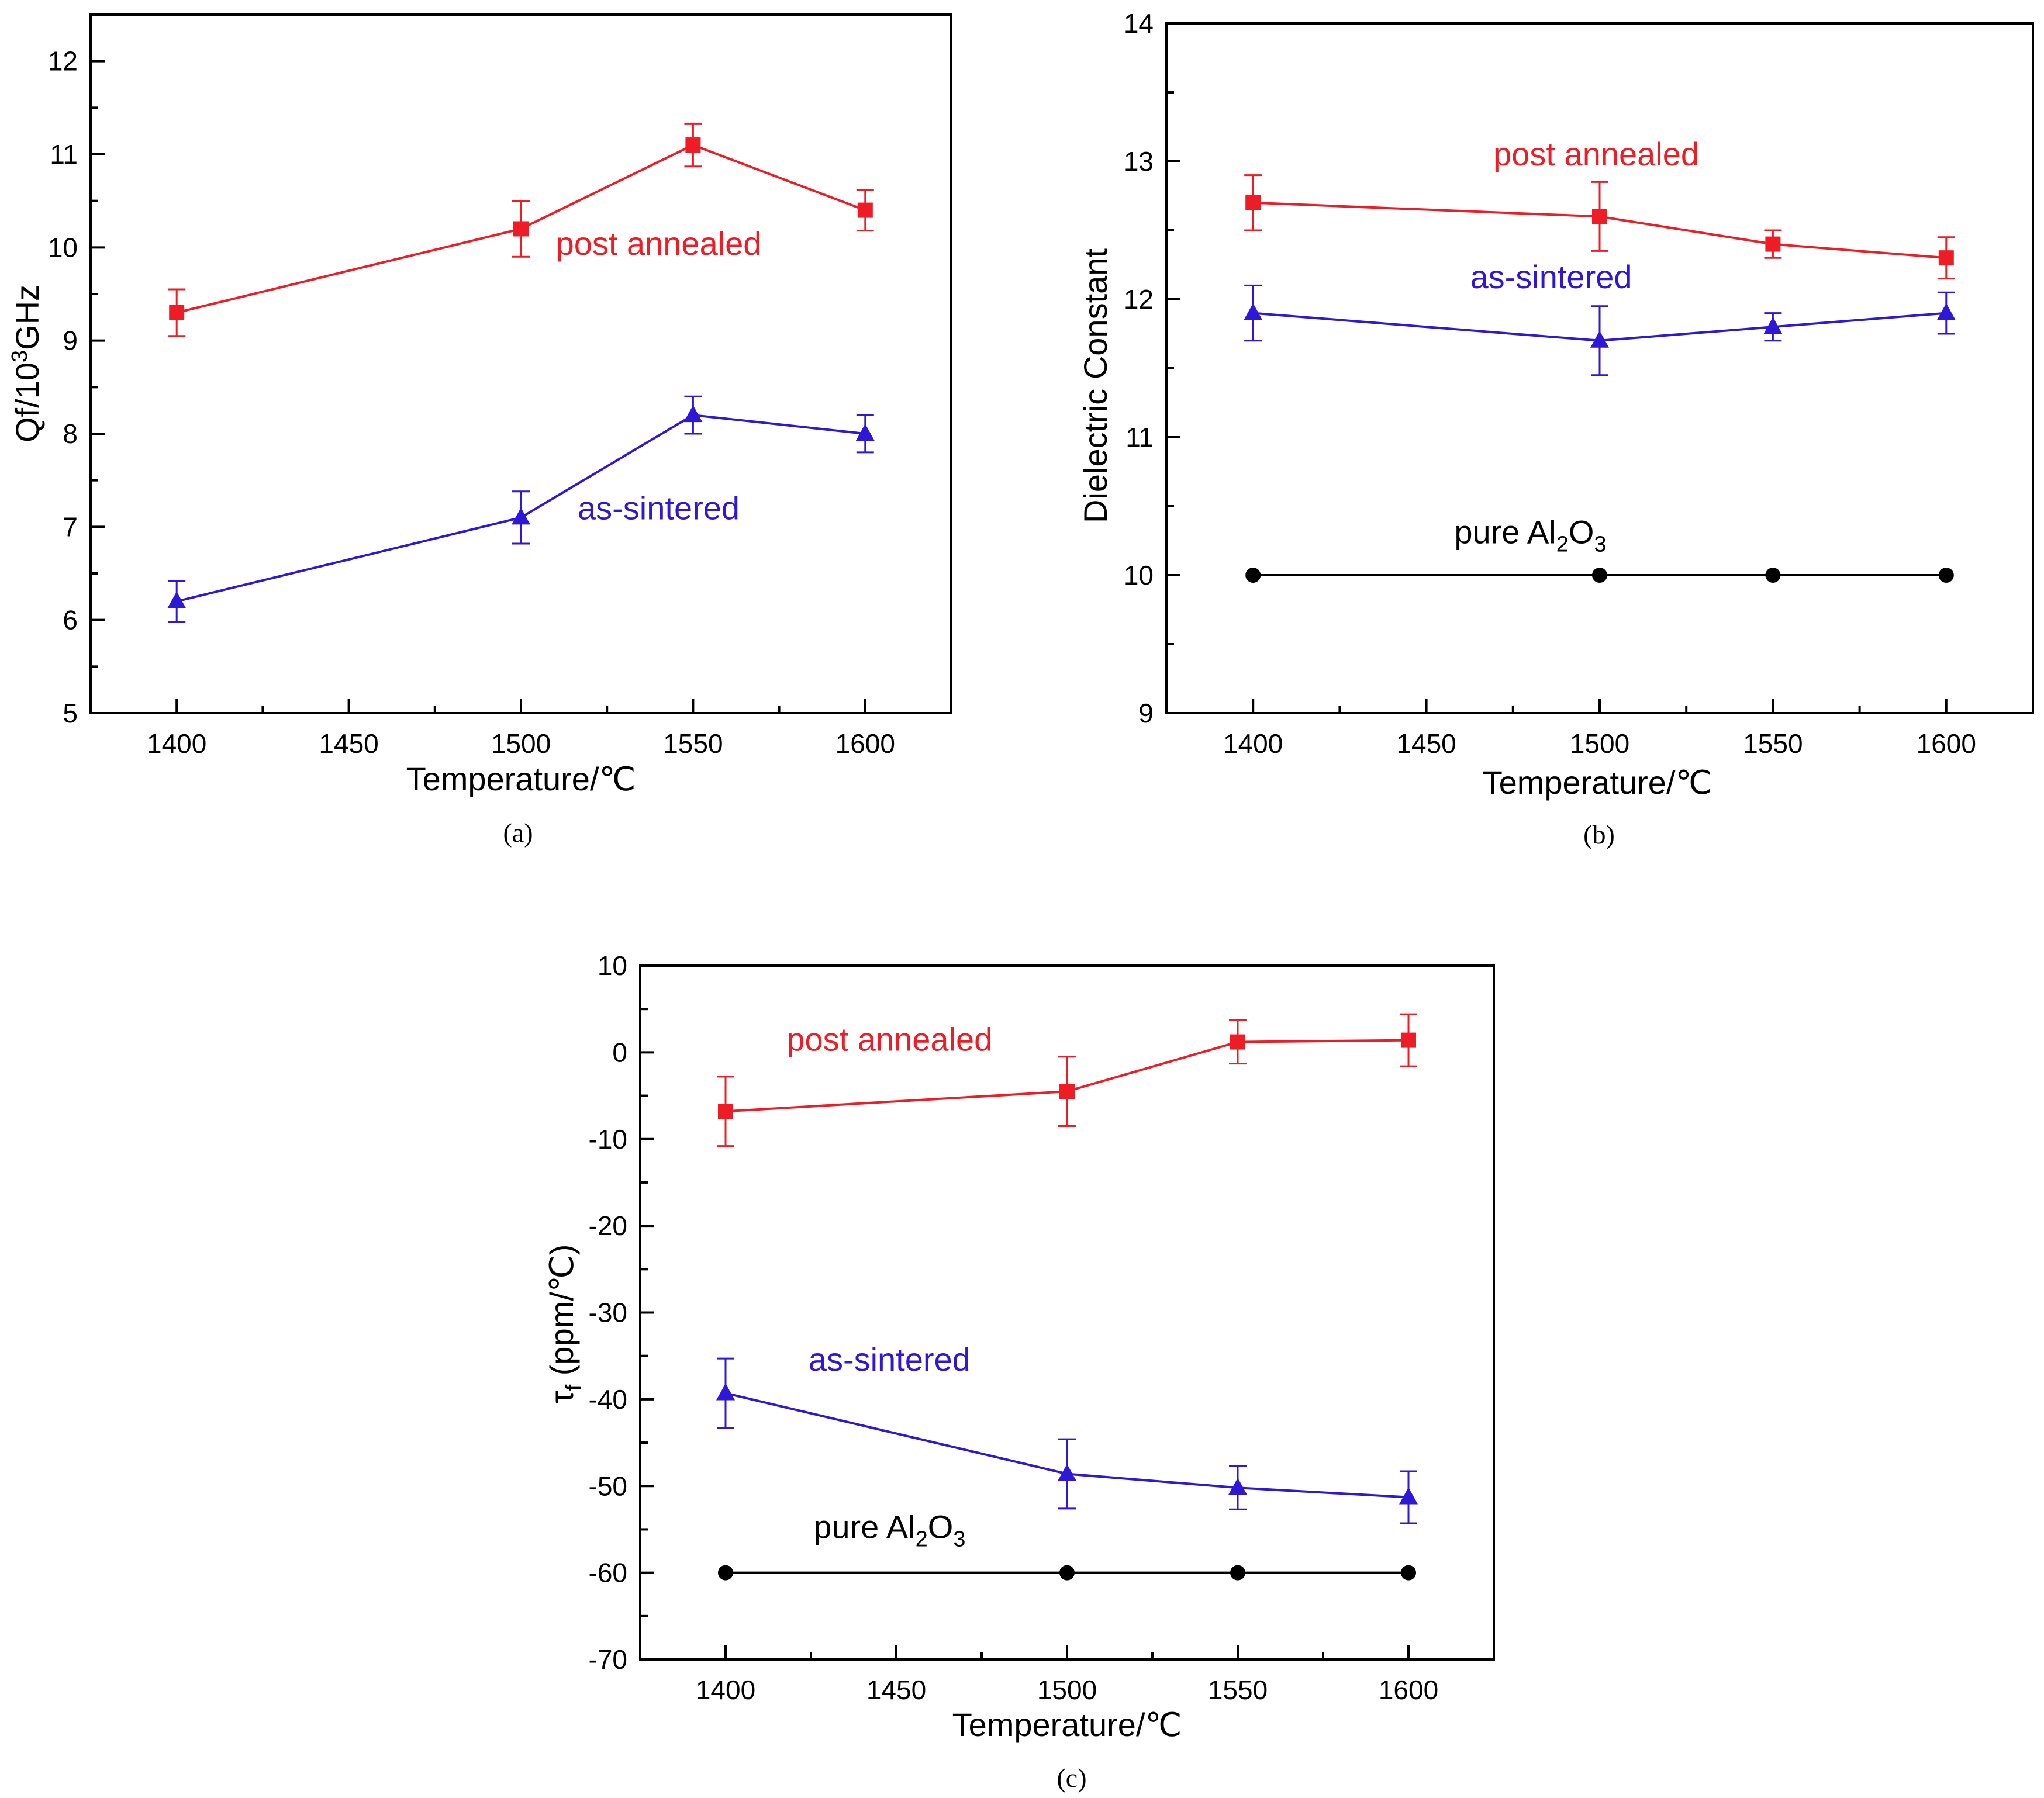 The width and height of the screenshot is (2044, 1798). I want to click on x-axis-label-a: Temperature/℃, so click(521, 778).